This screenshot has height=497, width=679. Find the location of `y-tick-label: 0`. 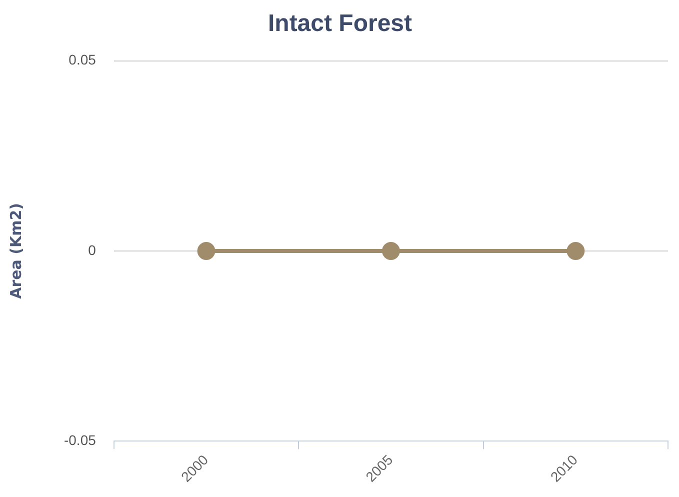

y-tick-label: 0 is located at coordinates (92, 250).